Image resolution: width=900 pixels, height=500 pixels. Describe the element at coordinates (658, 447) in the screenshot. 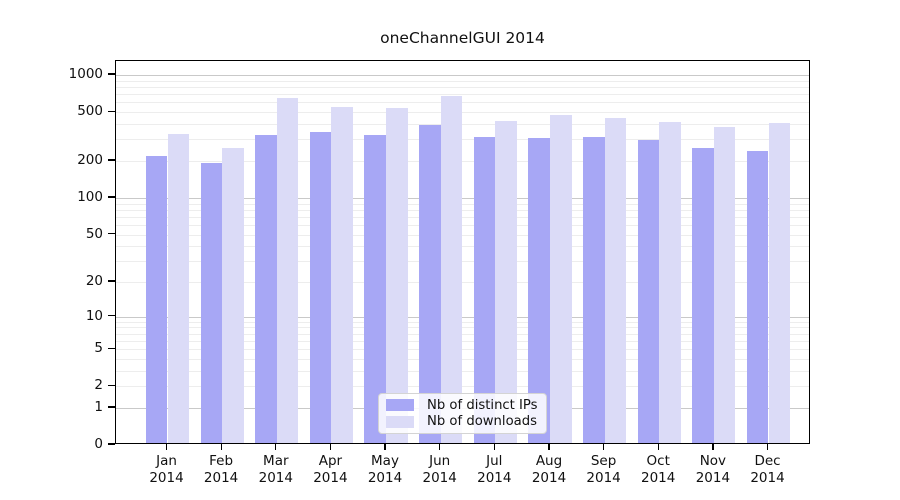

I see `x-tick-mark-oct` at that location.